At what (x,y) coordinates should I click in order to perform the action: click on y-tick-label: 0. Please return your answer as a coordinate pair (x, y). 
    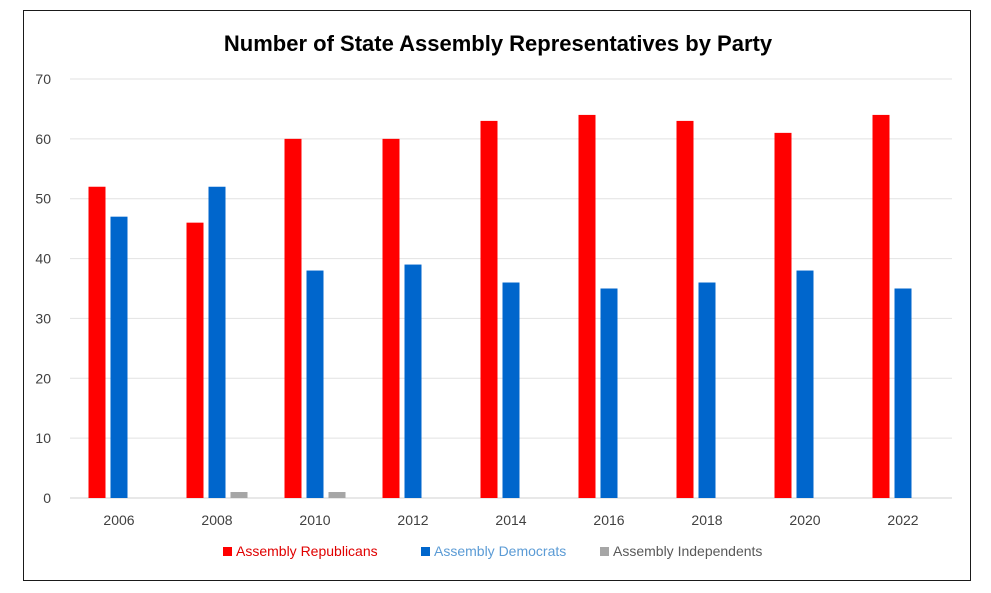
    Looking at the image, I should click on (47, 498).